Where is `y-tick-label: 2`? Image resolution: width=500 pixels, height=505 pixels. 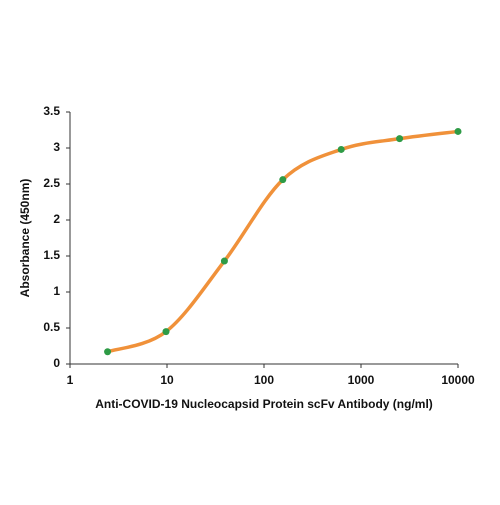
y-tick-label: 2 is located at coordinates (56, 219).